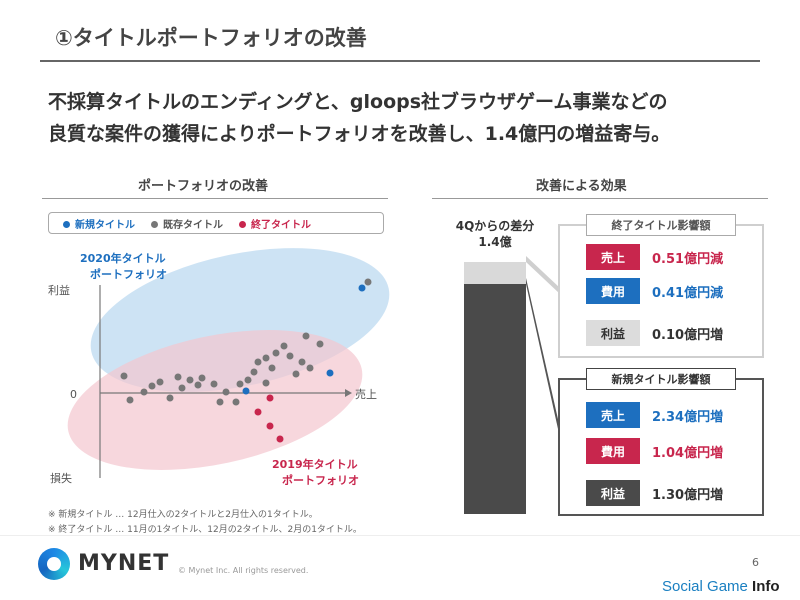  Describe the element at coordinates (203, 186) in the screenshot. I see `portfolio-heading: ポートフォリオの改善` at that location.